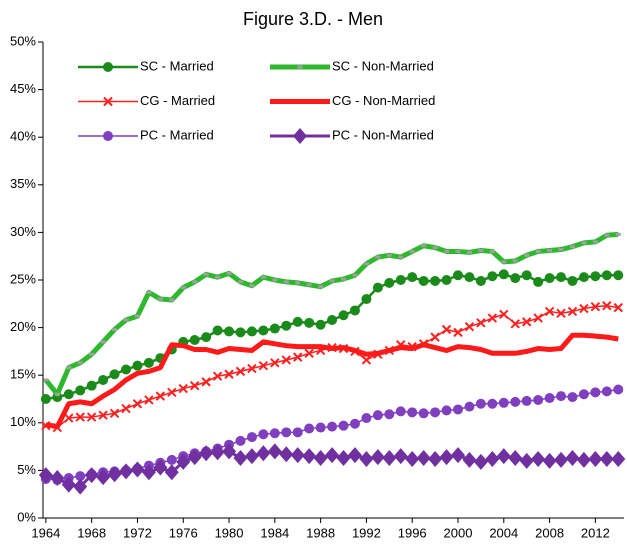  Describe the element at coordinates (503, 532) in the screenshot. I see `x-tick-label: 2004` at that location.